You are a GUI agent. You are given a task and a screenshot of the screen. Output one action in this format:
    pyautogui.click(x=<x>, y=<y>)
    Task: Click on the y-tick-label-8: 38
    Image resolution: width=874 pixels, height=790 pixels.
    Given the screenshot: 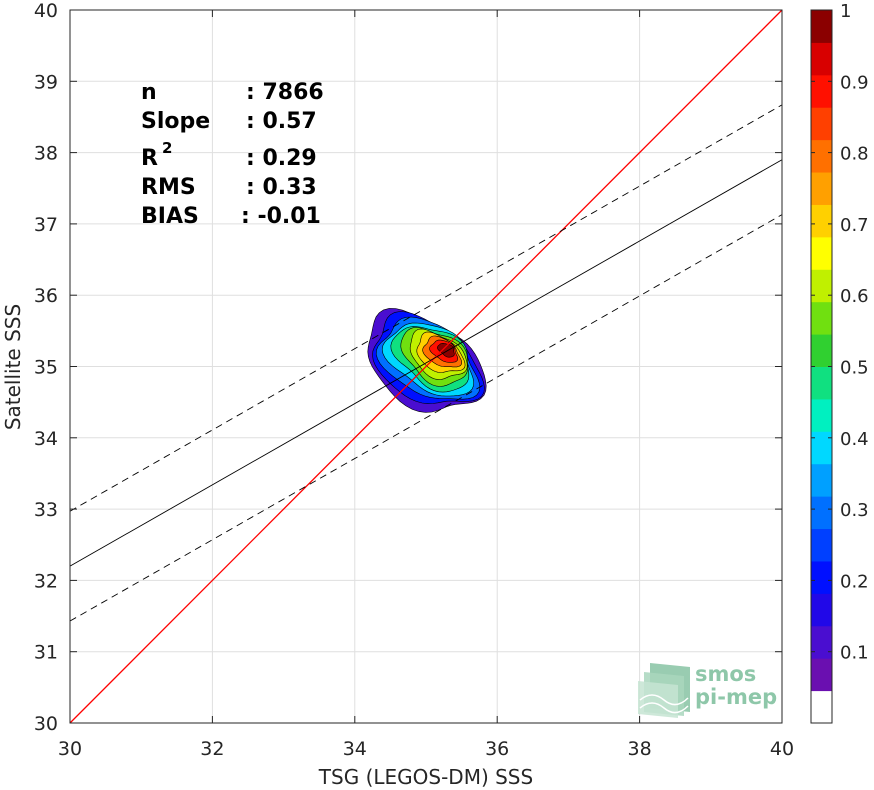 What is the action you would take?
    pyautogui.click(x=46, y=154)
    